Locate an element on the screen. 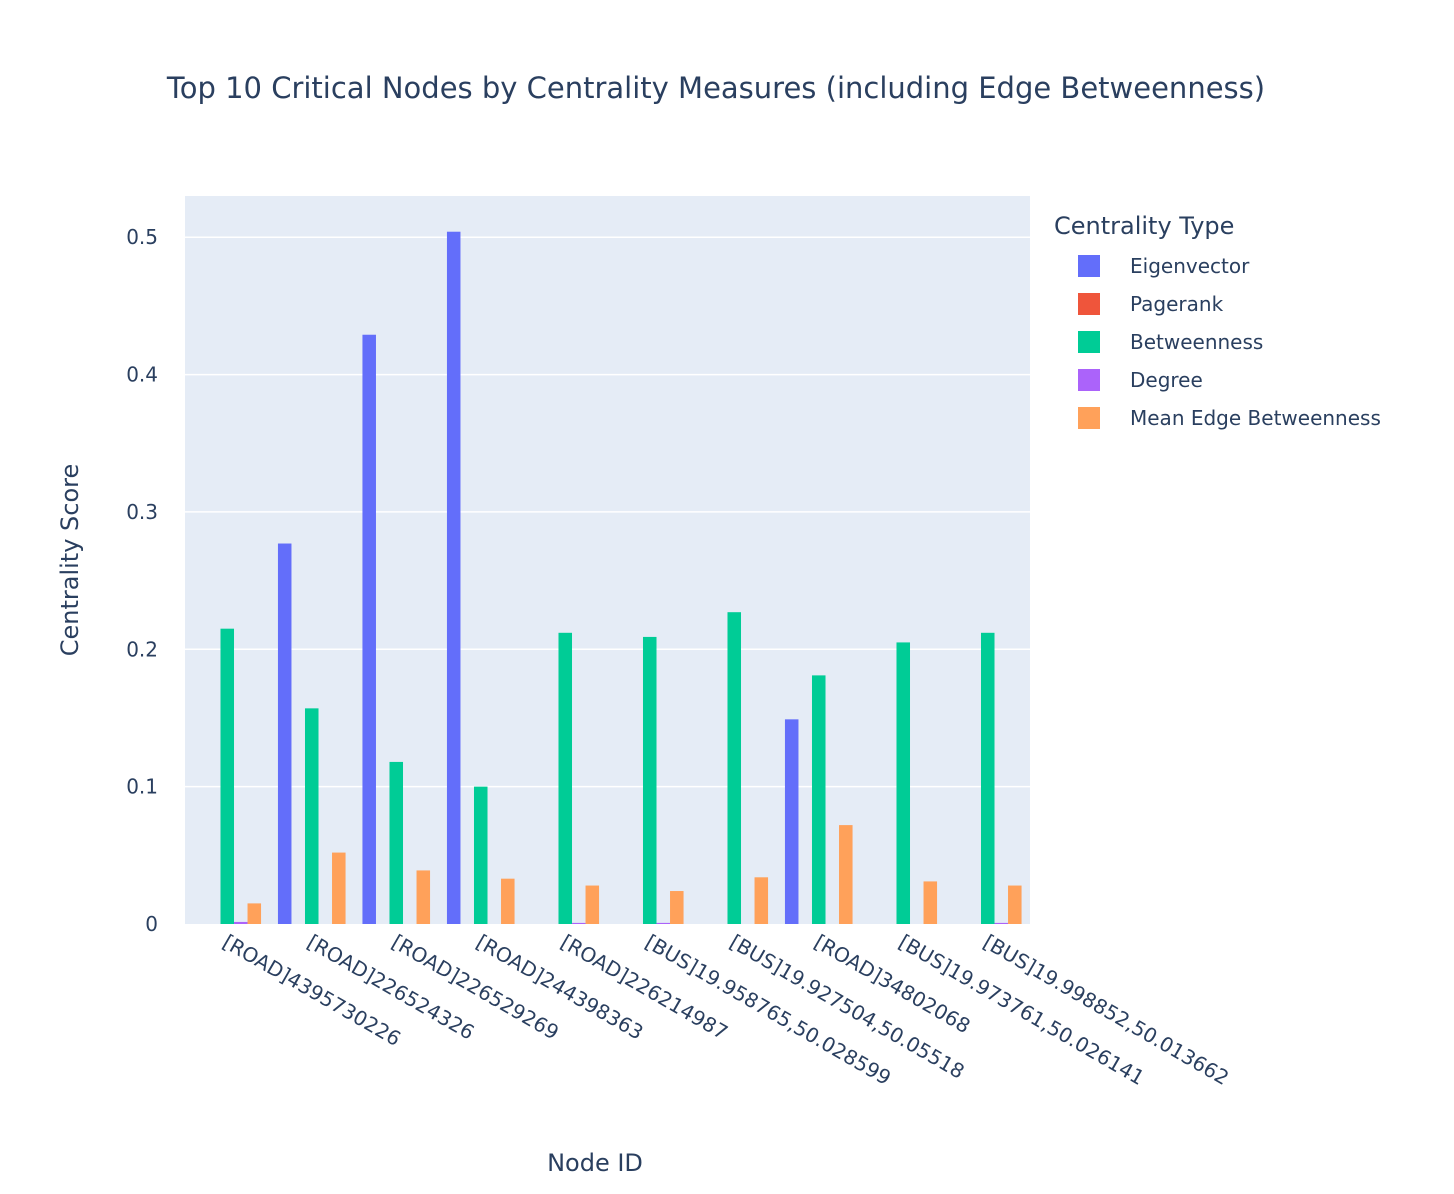 Image resolution: width=1454 pixels, height=1194 pixels. legend-label: Betweenness is located at coordinates (1196, 342).